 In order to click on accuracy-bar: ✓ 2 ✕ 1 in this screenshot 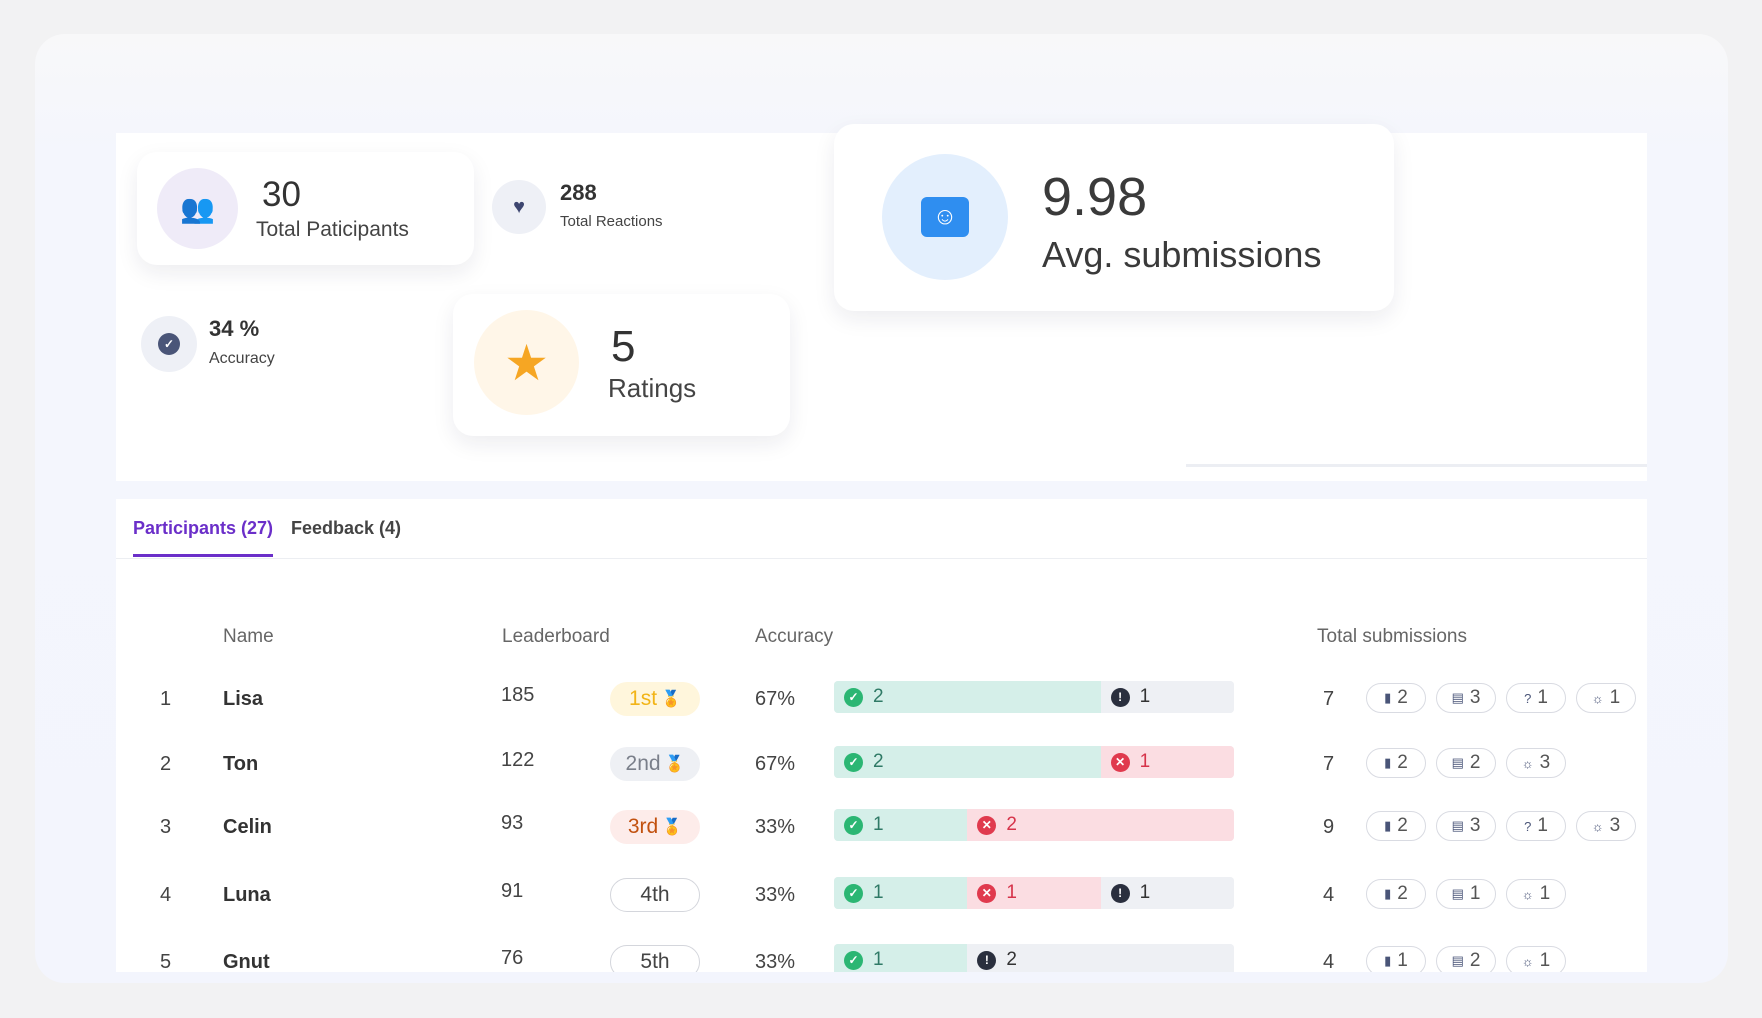, I will do `click(1034, 762)`.